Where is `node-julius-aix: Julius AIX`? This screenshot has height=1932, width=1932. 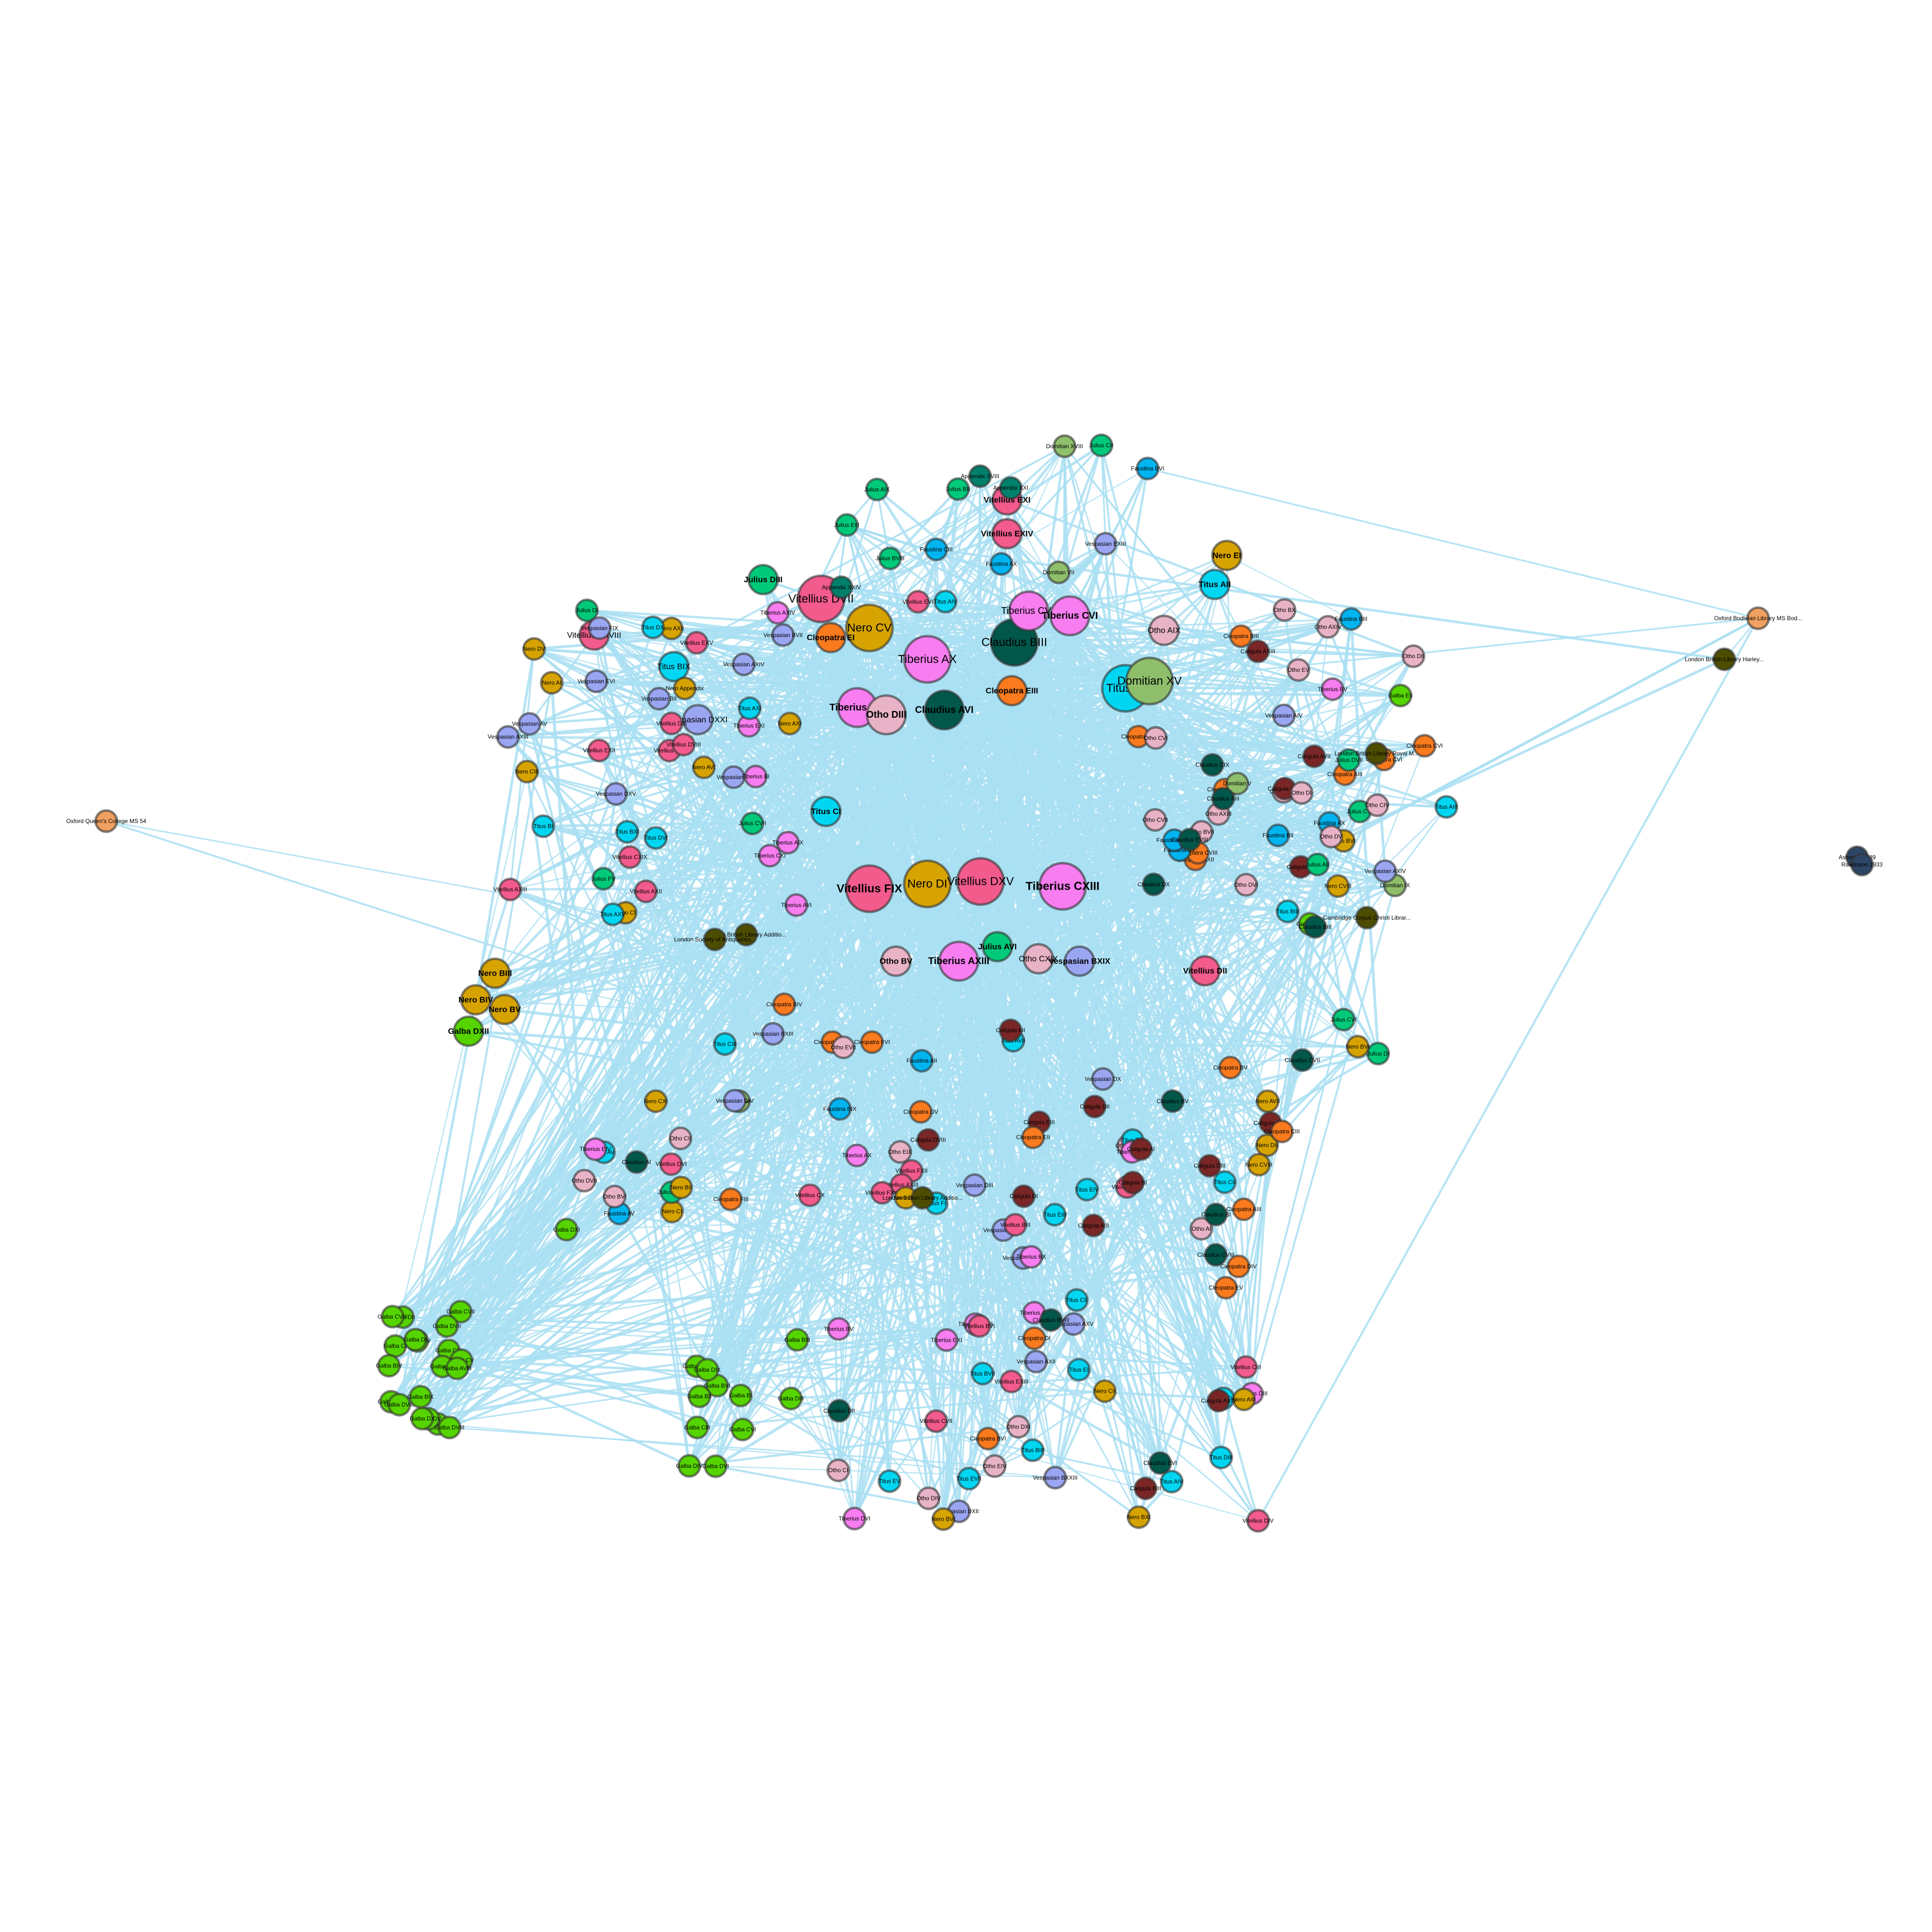 node-julius-aix: Julius AIX is located at coordinates (877, 489).